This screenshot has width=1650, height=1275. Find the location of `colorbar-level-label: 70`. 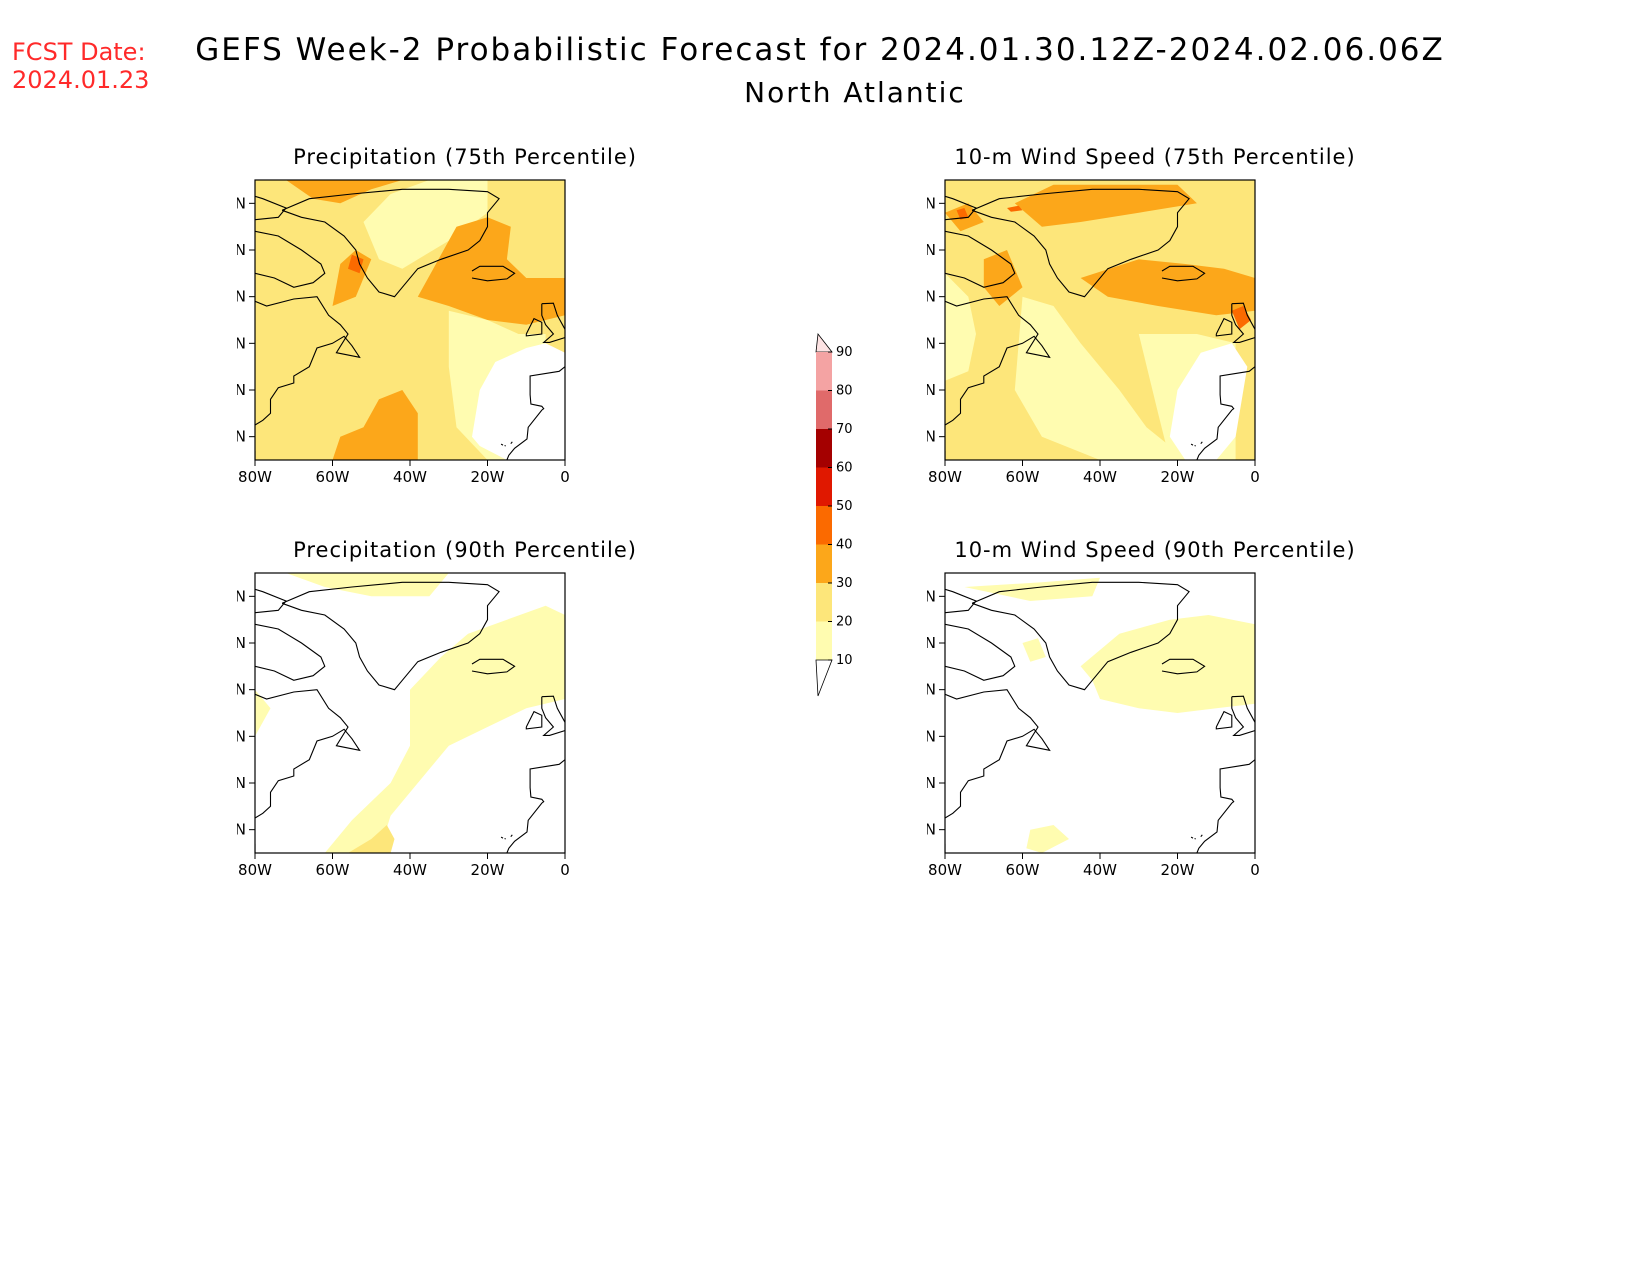

colorbar-level-label: 70 is located at coordinates (844, 429).